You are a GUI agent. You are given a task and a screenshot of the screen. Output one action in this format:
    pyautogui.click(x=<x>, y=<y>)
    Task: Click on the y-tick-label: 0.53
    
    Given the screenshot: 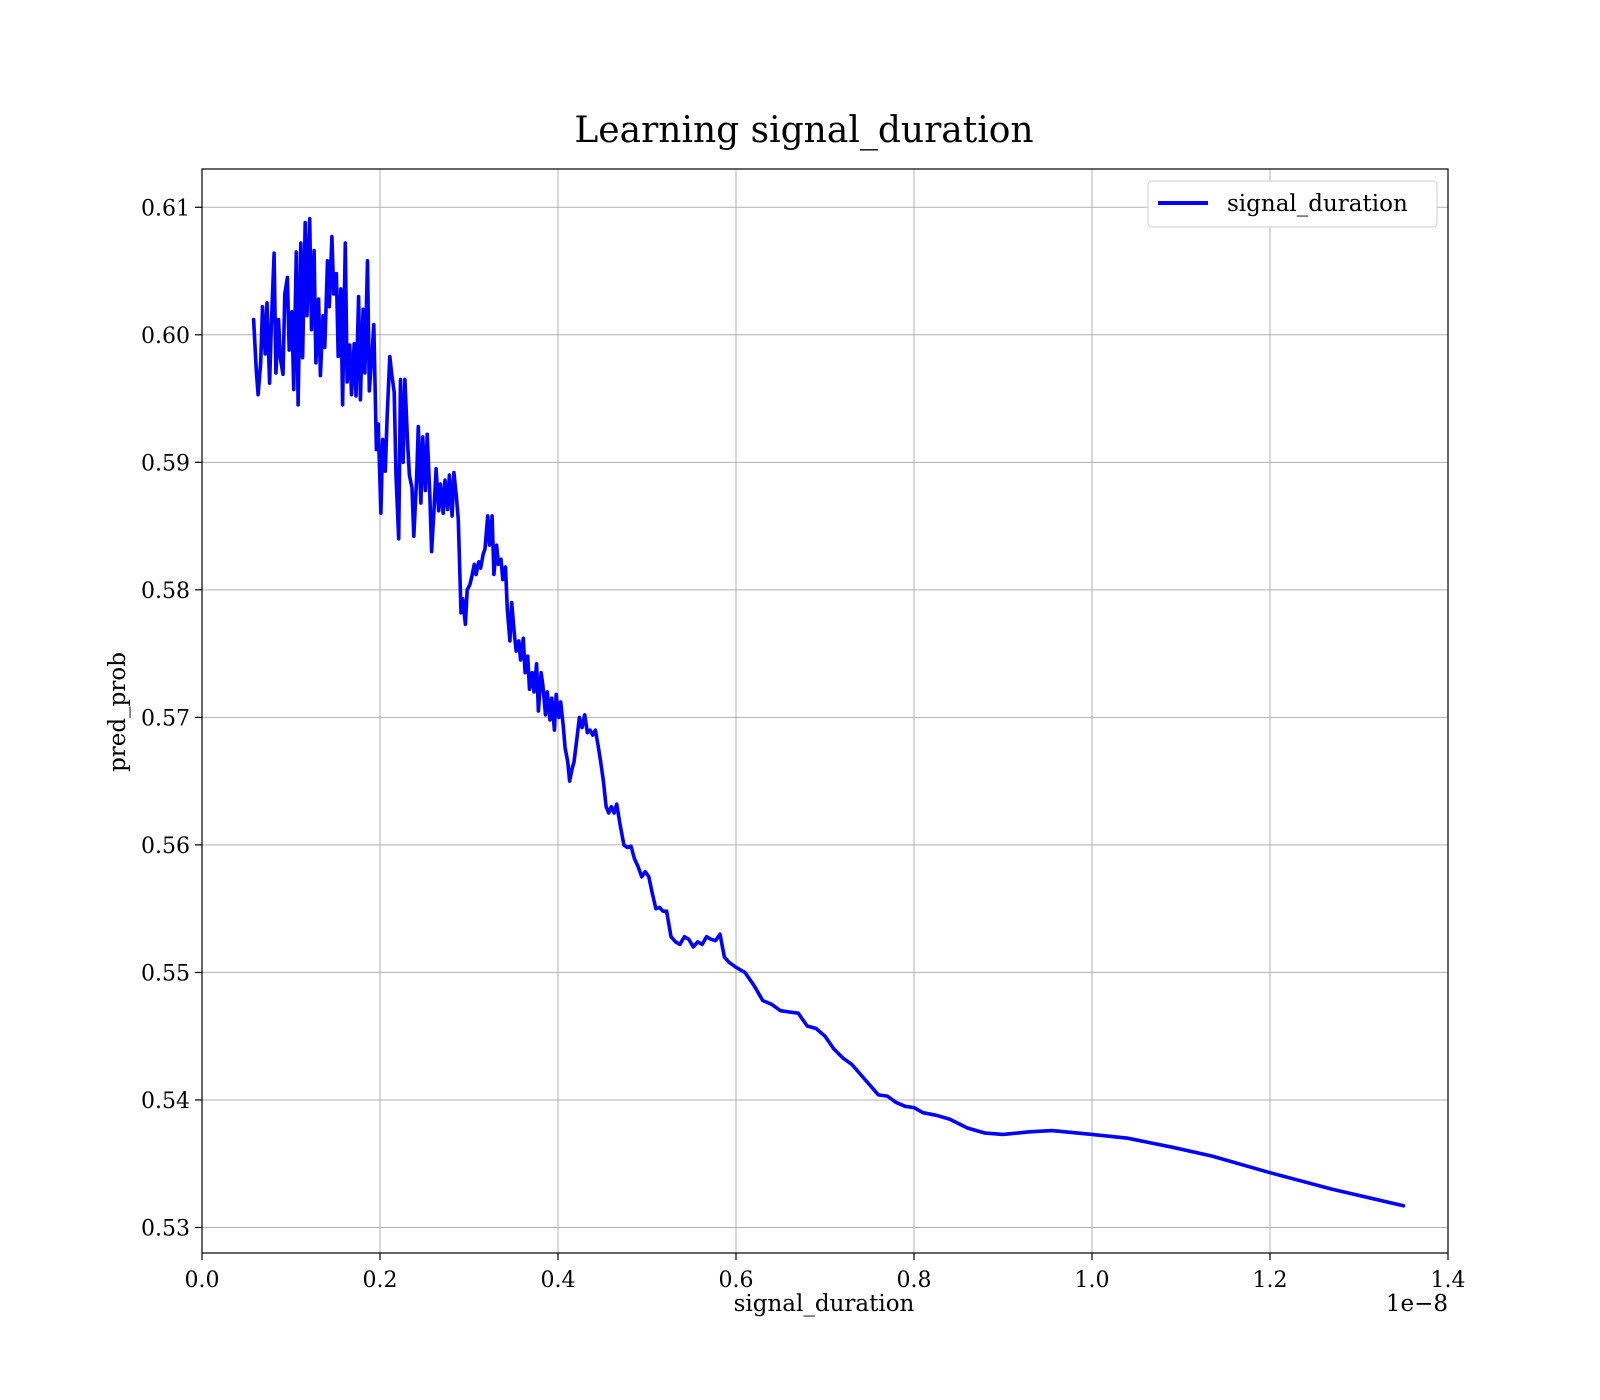 What is the action you would take?
    pyautogui.click(x=165, y=1228)
    